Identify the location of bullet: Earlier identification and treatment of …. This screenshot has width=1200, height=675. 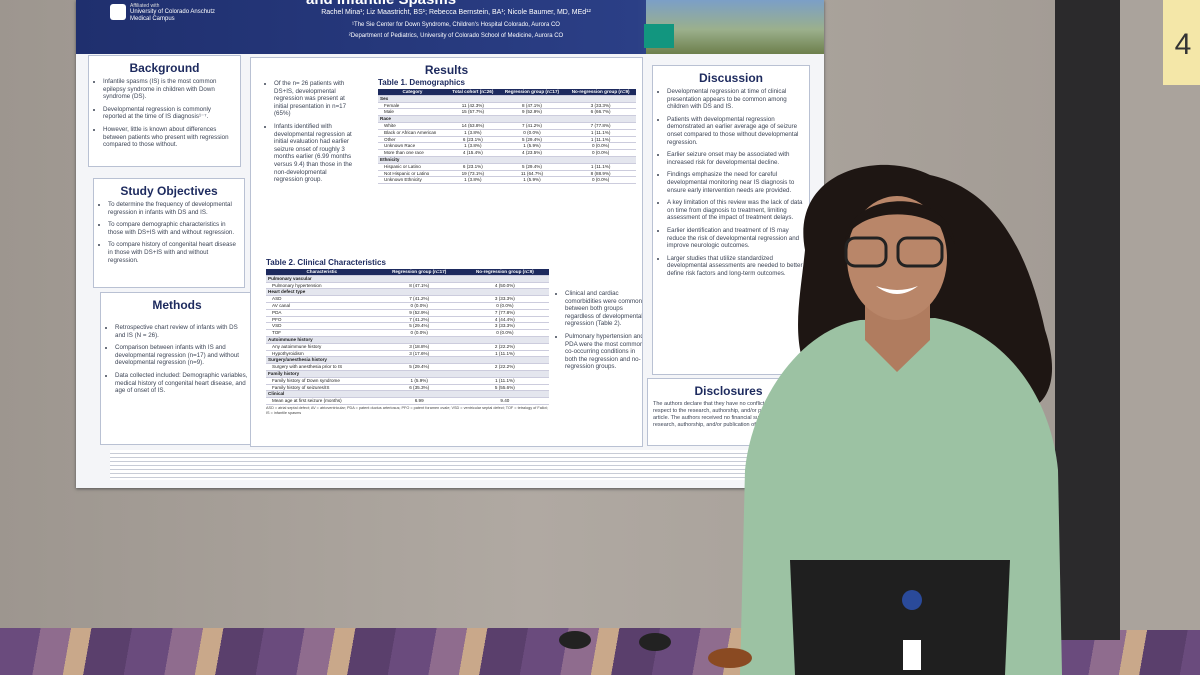
(735, 238).